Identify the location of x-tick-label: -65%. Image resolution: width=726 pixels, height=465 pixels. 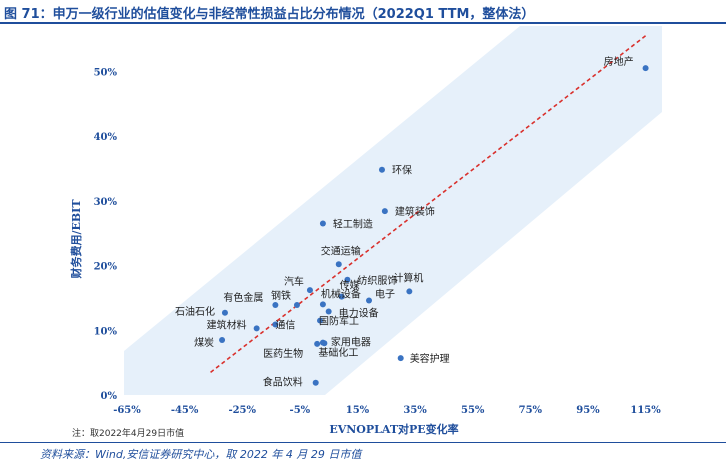
(127, 410).